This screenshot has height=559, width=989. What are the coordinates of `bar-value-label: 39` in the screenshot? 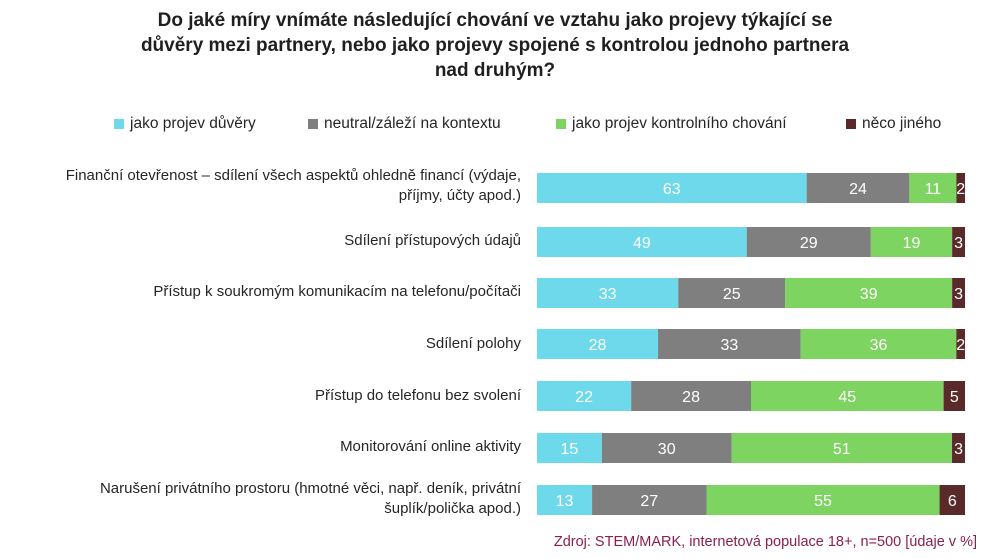 It's located at (869, 294).